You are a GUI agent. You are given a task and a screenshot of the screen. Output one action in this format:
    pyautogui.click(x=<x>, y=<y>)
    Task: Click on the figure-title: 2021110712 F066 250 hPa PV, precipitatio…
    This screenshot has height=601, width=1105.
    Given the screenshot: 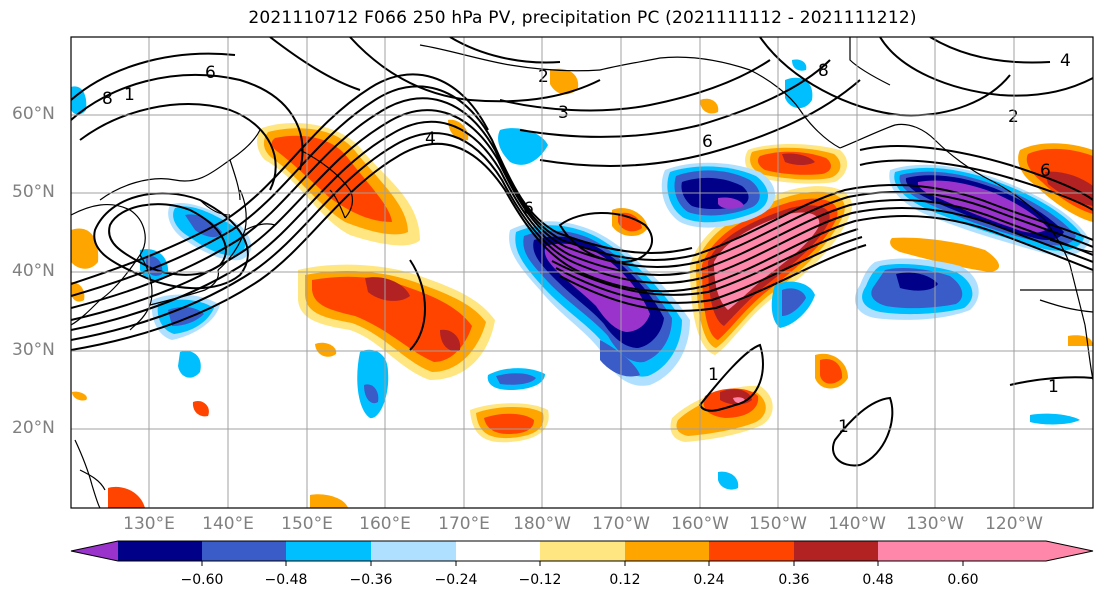 What is the action you would take?
    pyautogui.click(x=582, y=18)
    